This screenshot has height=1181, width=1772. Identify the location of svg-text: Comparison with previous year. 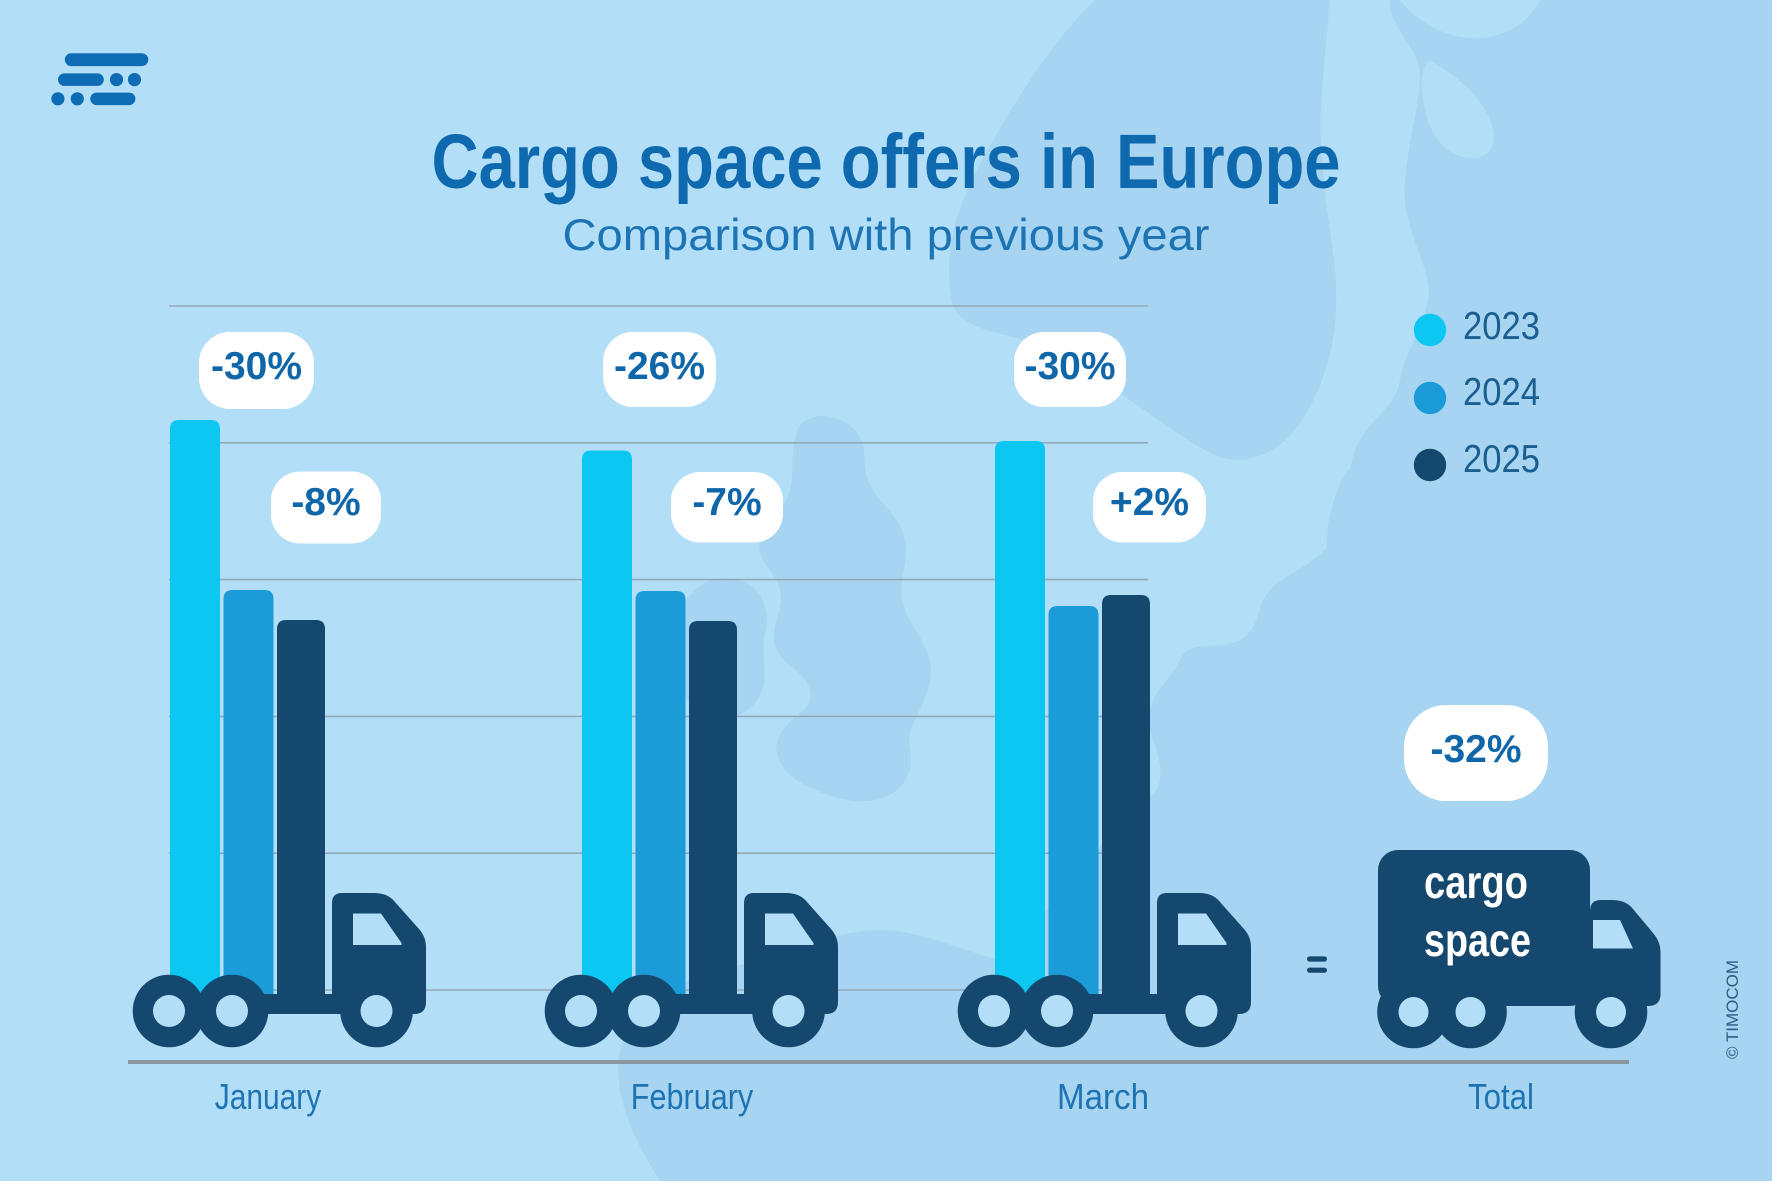
(886, 235).